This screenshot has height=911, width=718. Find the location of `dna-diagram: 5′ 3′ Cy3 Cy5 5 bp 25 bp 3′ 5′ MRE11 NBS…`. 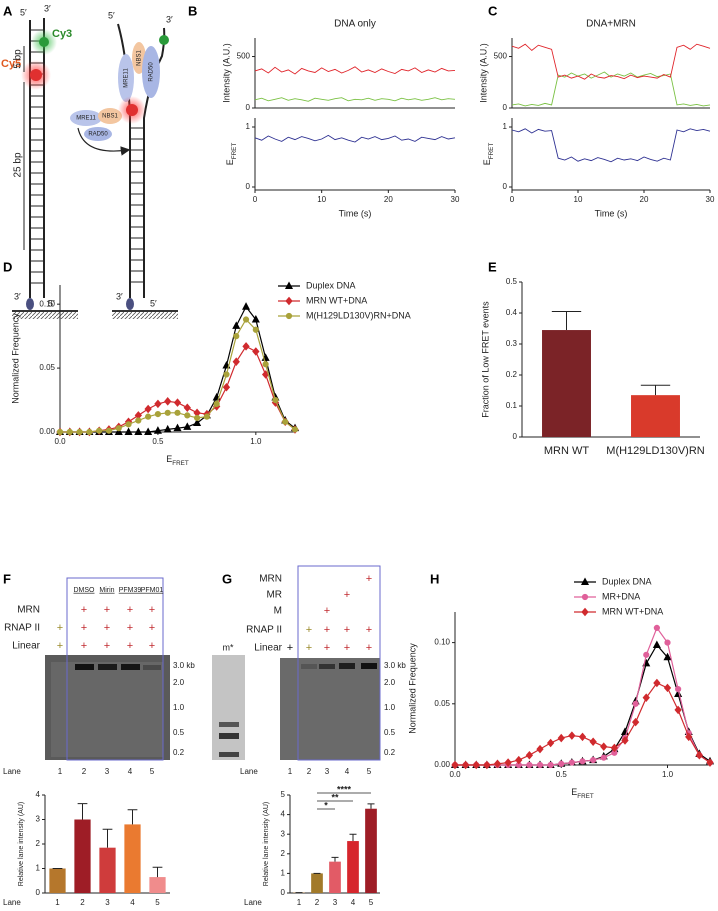

dna-diagram: 5′ 3′ Cy3 Cy5 5 bp 25 bp 3′ 5′ MRE11 NBS… is located at coordinates (89, 161).